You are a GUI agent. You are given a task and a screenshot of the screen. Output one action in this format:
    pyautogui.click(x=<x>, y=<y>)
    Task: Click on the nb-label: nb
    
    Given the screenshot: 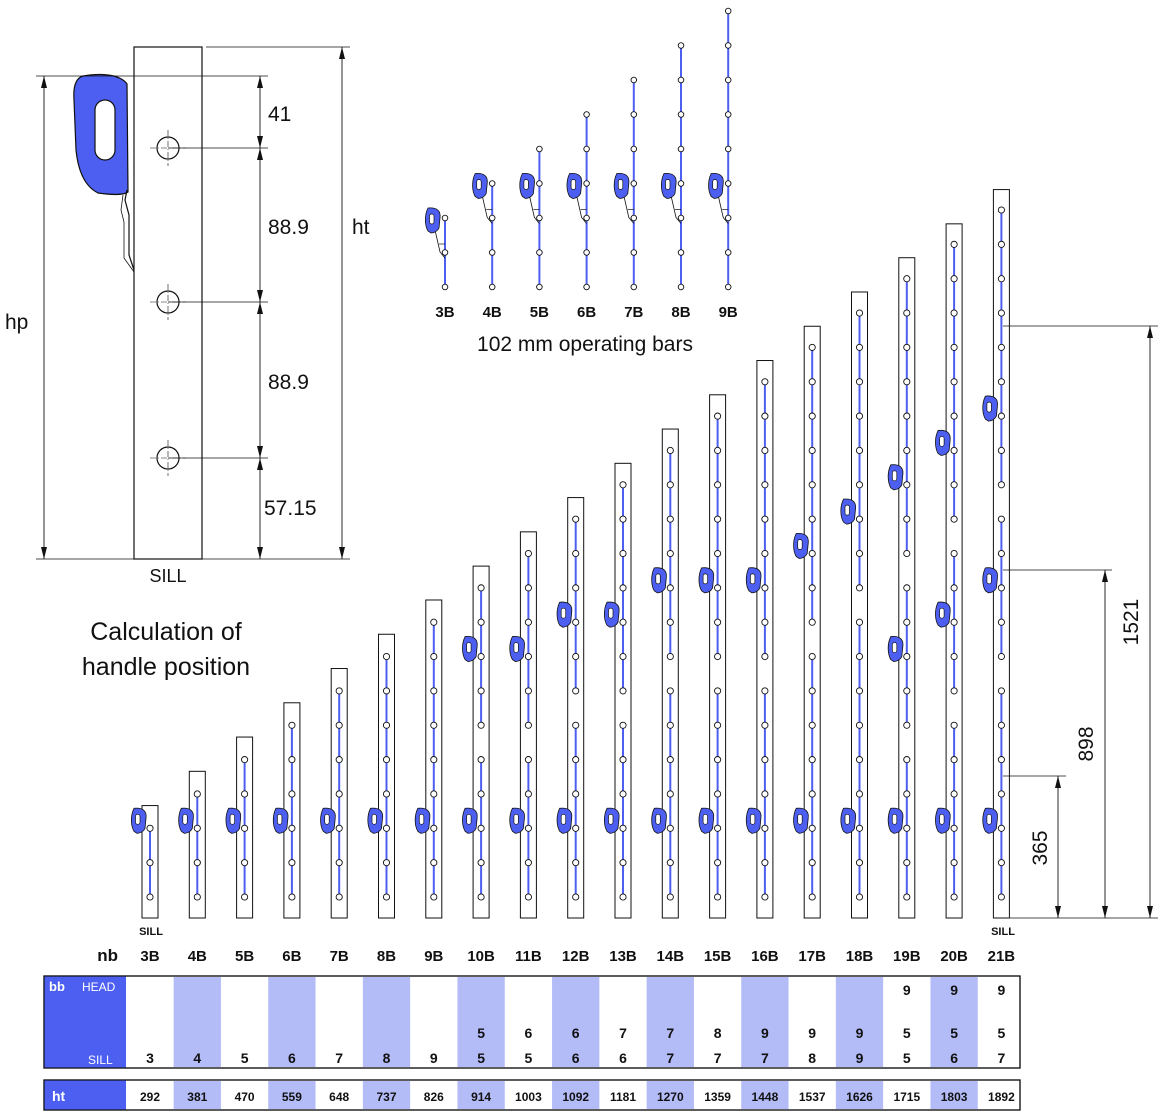 What is the action you would take?
    pyautogui.click(x=107, y=955)
    